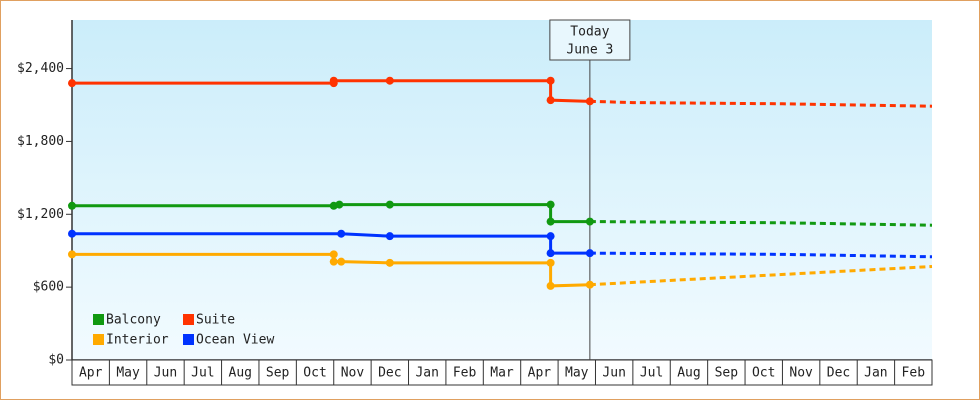 This screenshot has width=980, height=400. I want to click on today-box, so click(590, 40).